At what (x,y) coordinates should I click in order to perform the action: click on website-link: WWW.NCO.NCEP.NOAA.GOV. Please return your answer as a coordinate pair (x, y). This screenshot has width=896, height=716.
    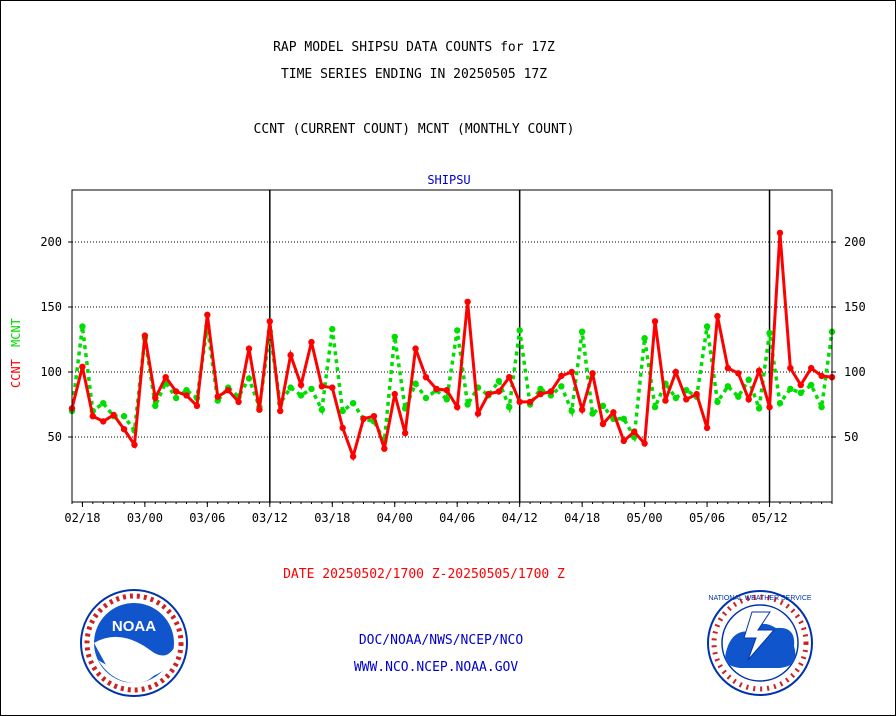
    Looking at the image, I should click on (436, 667).